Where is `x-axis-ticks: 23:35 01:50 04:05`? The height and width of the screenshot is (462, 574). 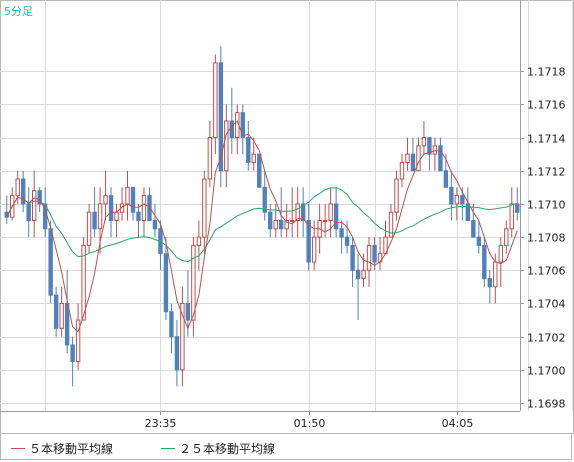 x-axis-ticks: 23:35 01:50 04:05 is located at coordinates (309, 420).